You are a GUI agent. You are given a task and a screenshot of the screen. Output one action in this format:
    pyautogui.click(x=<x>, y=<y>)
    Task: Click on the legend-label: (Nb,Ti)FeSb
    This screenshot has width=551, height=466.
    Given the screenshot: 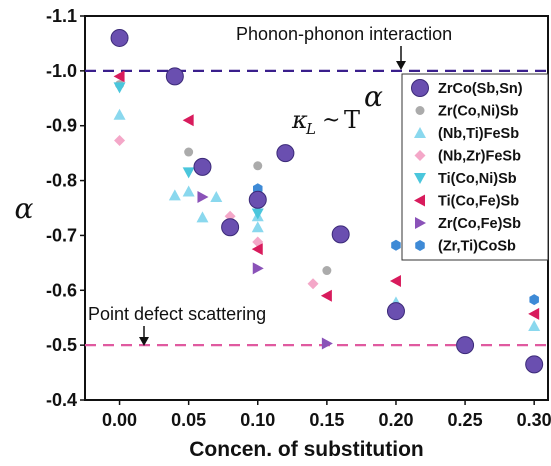 What is the action you would take?
    pyautogui.click(x=478, y=134)
    